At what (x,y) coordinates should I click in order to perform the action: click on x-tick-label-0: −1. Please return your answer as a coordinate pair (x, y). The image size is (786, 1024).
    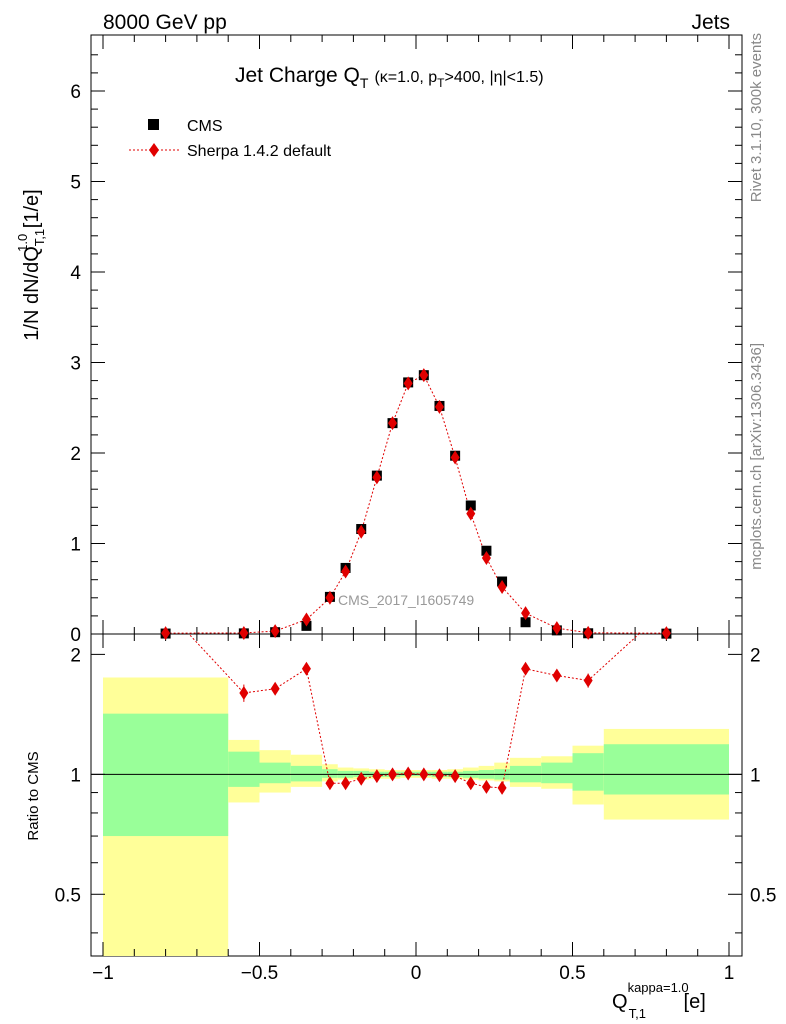
    Looking at the image, I should click on (103, 973).